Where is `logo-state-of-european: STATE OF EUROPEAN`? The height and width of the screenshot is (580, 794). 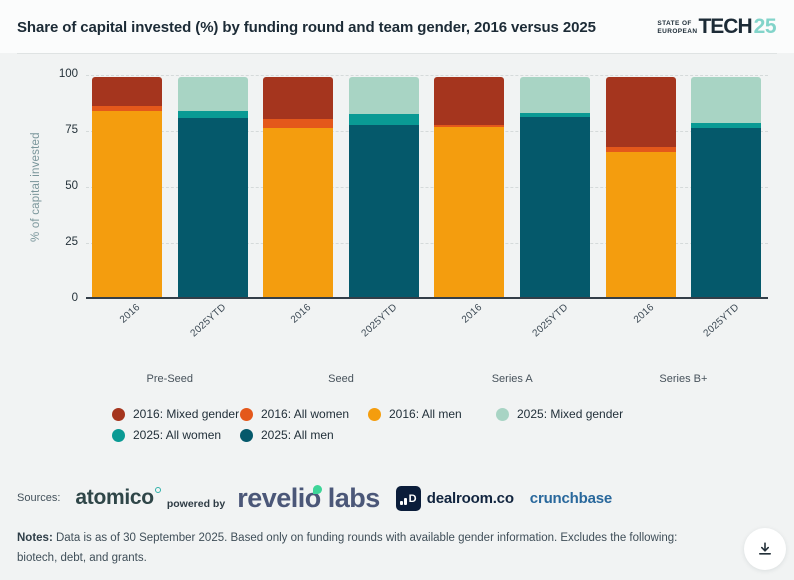
logo-state-of-european: STATE OF EUROPEAN is located at coordinates (677, 28).